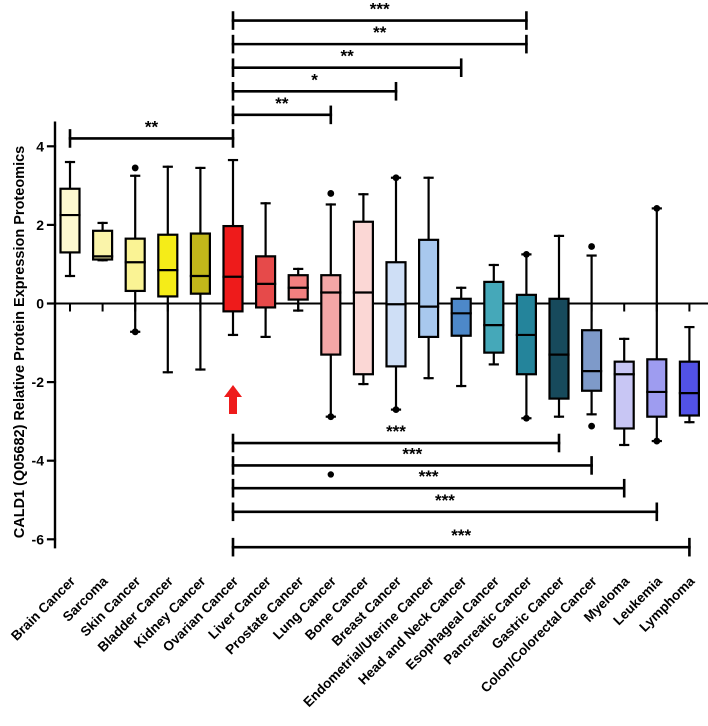  I want to click on box-lung-cancer, so click(331, 305).